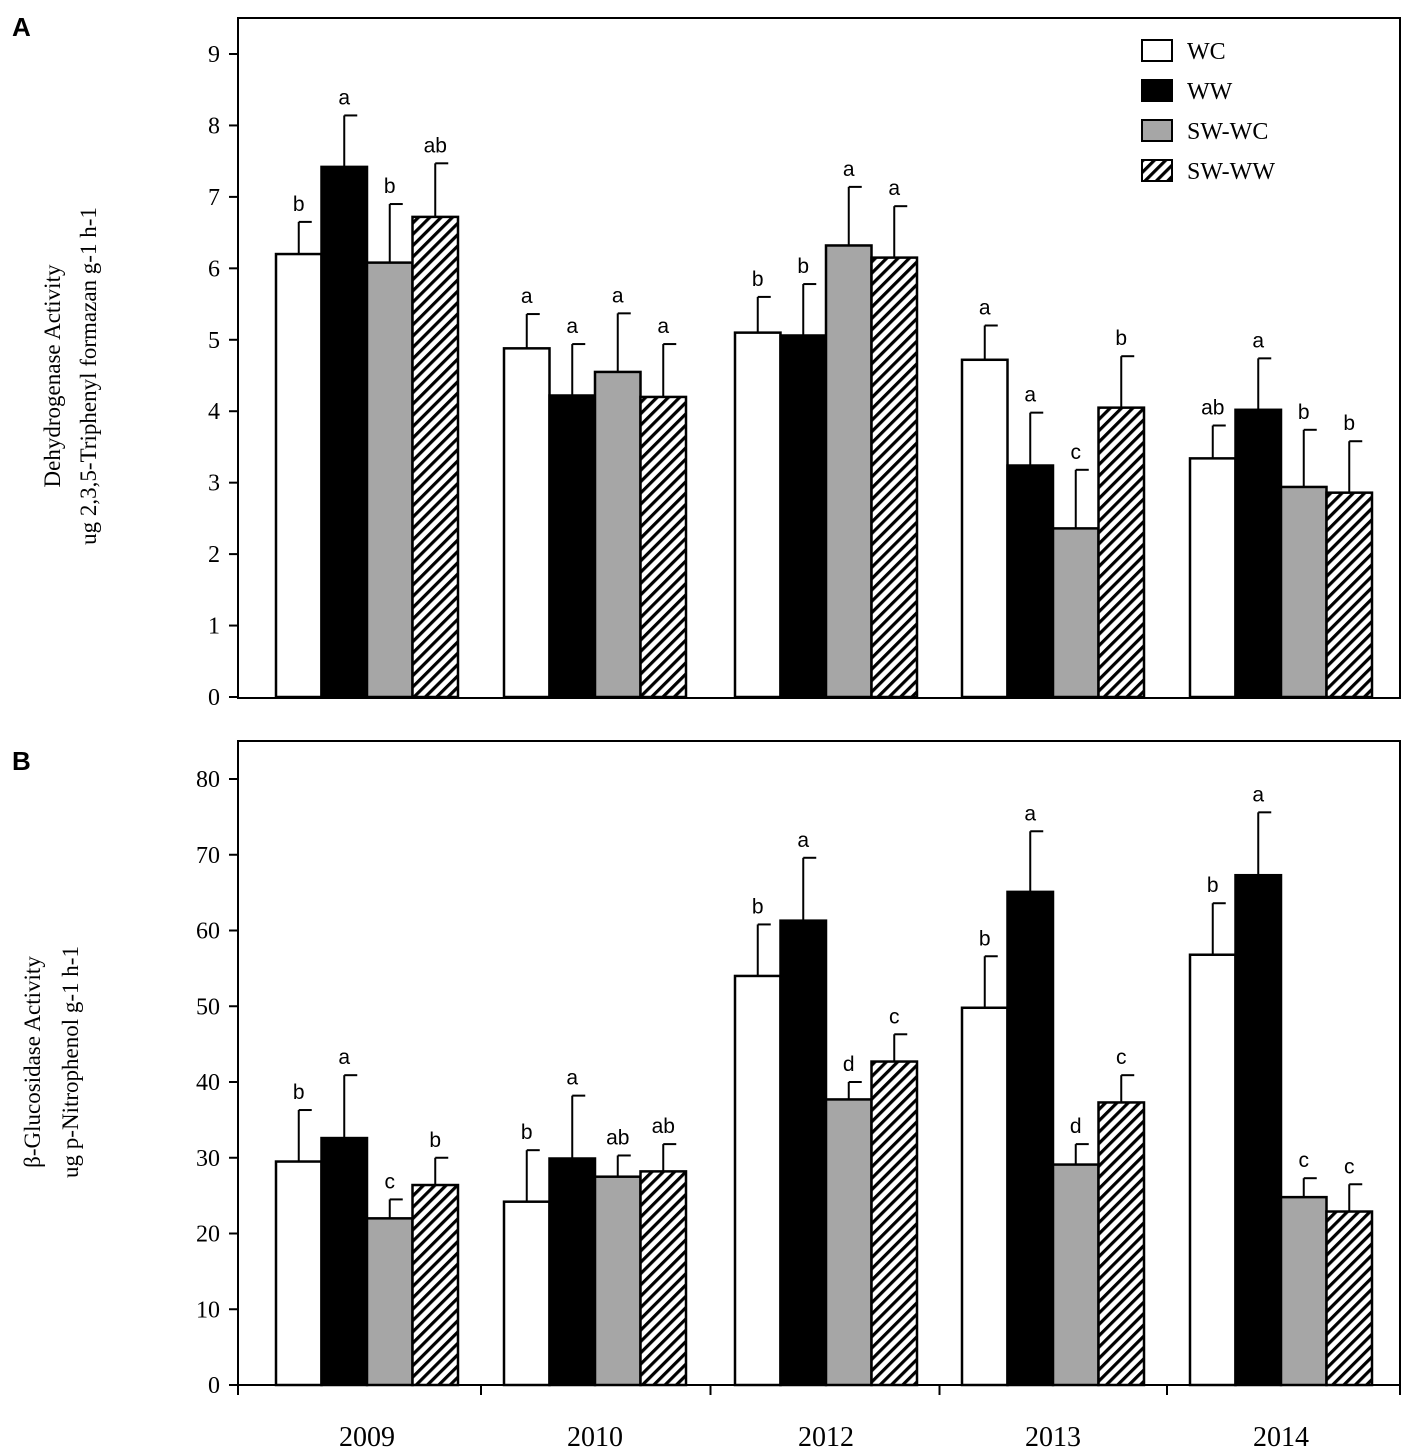 Image resolution: width=1417 pixels, height=1455 pixels. I want to click on panel-a-ytick-label-1: 1, so click(214, 627).